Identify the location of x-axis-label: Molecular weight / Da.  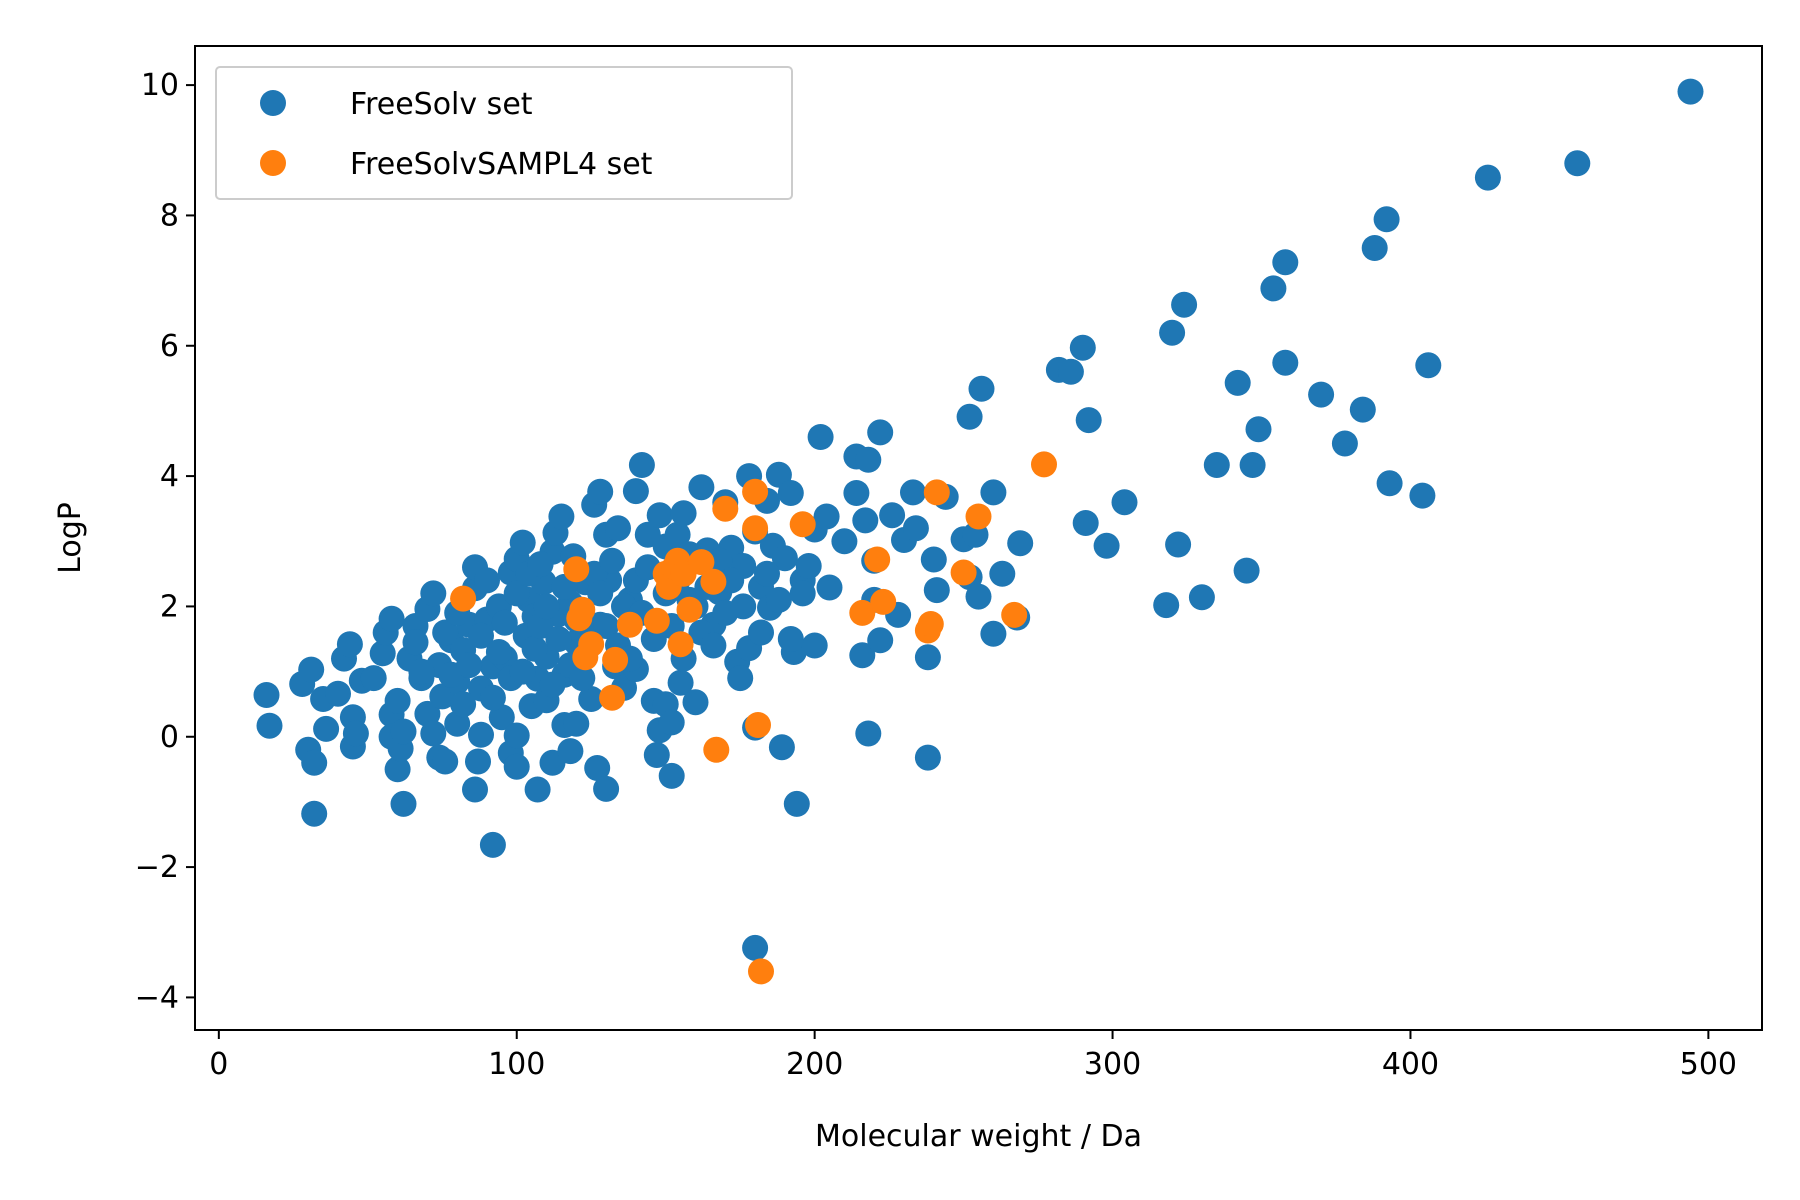
(978, 1136).